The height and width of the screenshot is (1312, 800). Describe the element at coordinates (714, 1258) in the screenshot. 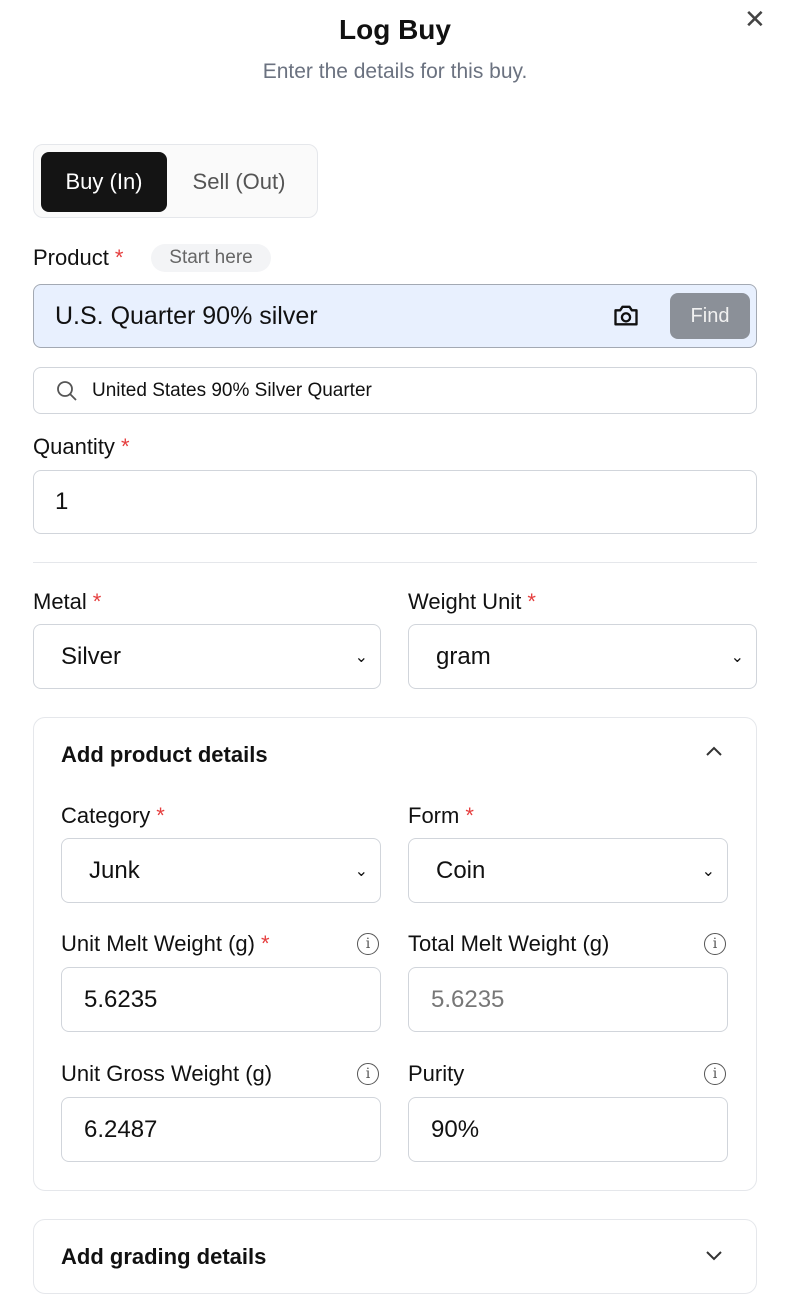

I see `chevron-down-icon` at that location.